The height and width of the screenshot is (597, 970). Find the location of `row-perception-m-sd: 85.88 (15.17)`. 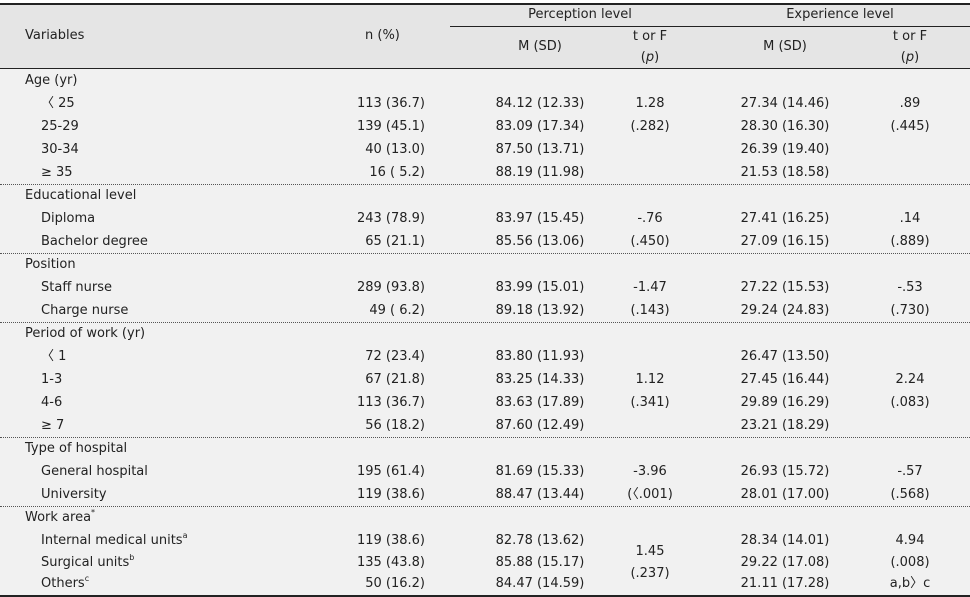

row-perception-m-sd: 85.88 (15.17) is located at coordinates (540, 562).